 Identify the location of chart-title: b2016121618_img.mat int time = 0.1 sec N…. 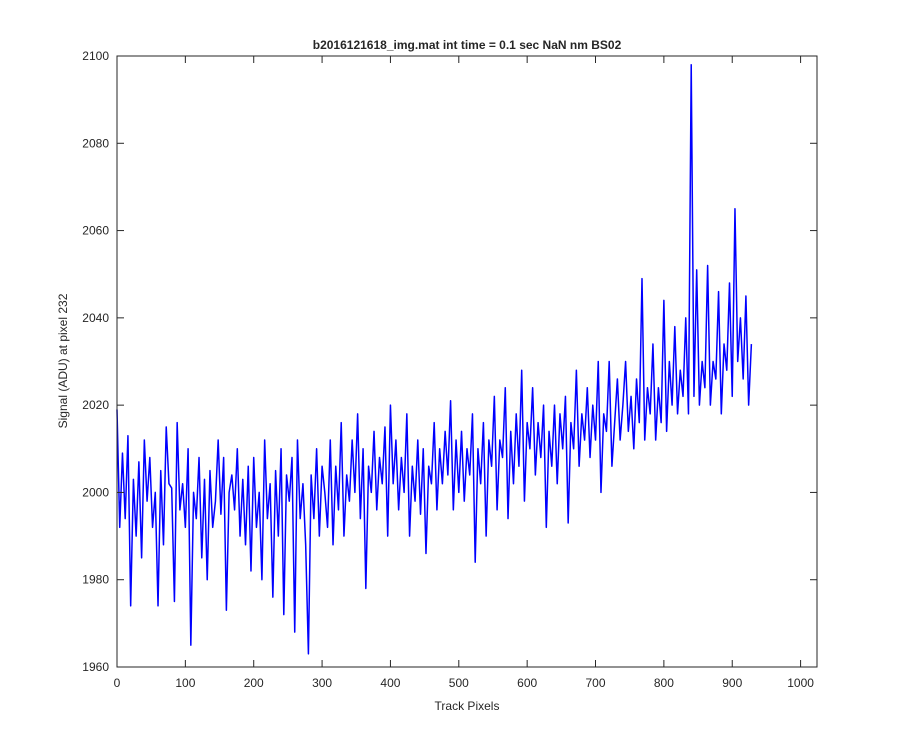
(467, 45).